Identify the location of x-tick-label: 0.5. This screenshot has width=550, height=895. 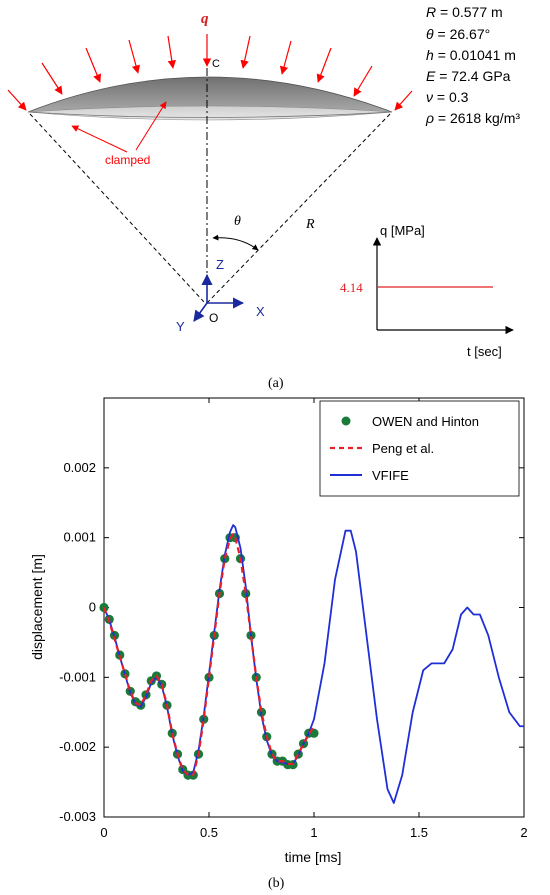
(209, 832).